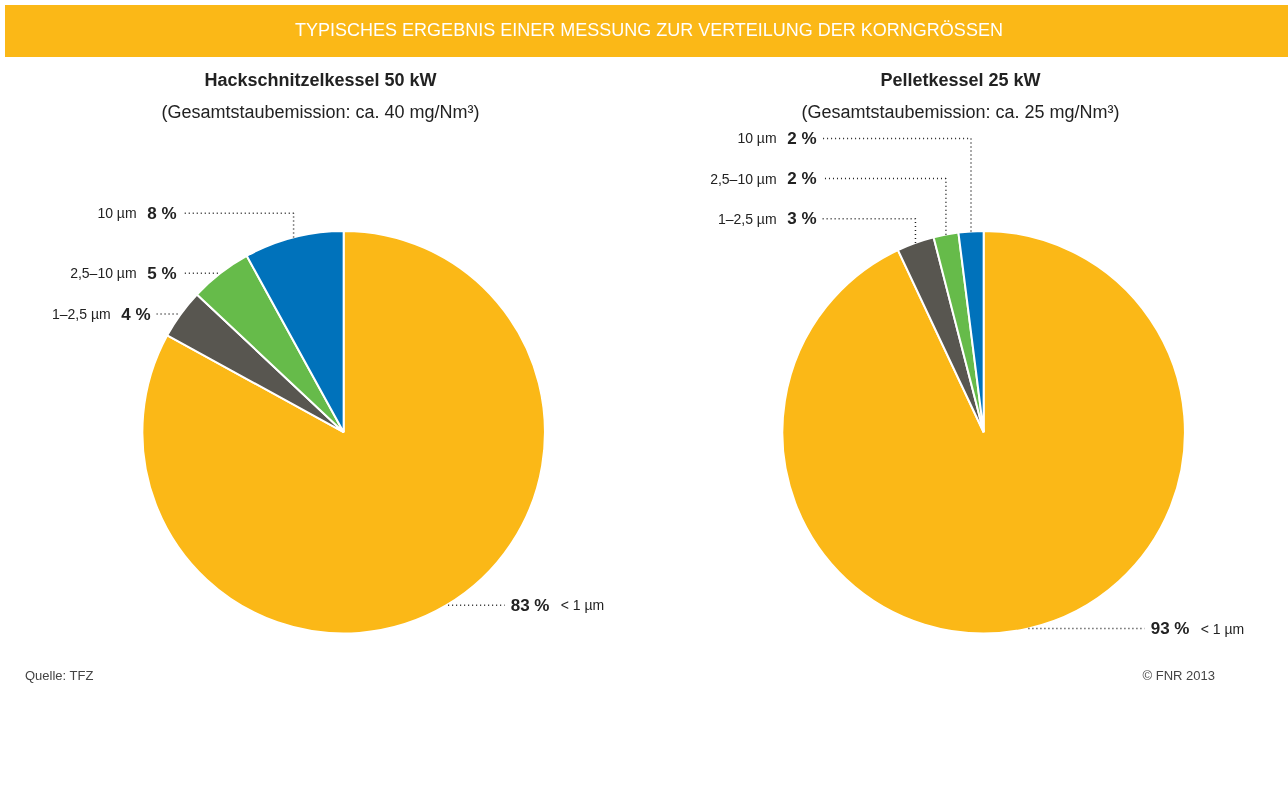 The image size is (1288, 799). I want to click on chart-title: Hackschnitzelkessel 50 kW, so click(320, 79).